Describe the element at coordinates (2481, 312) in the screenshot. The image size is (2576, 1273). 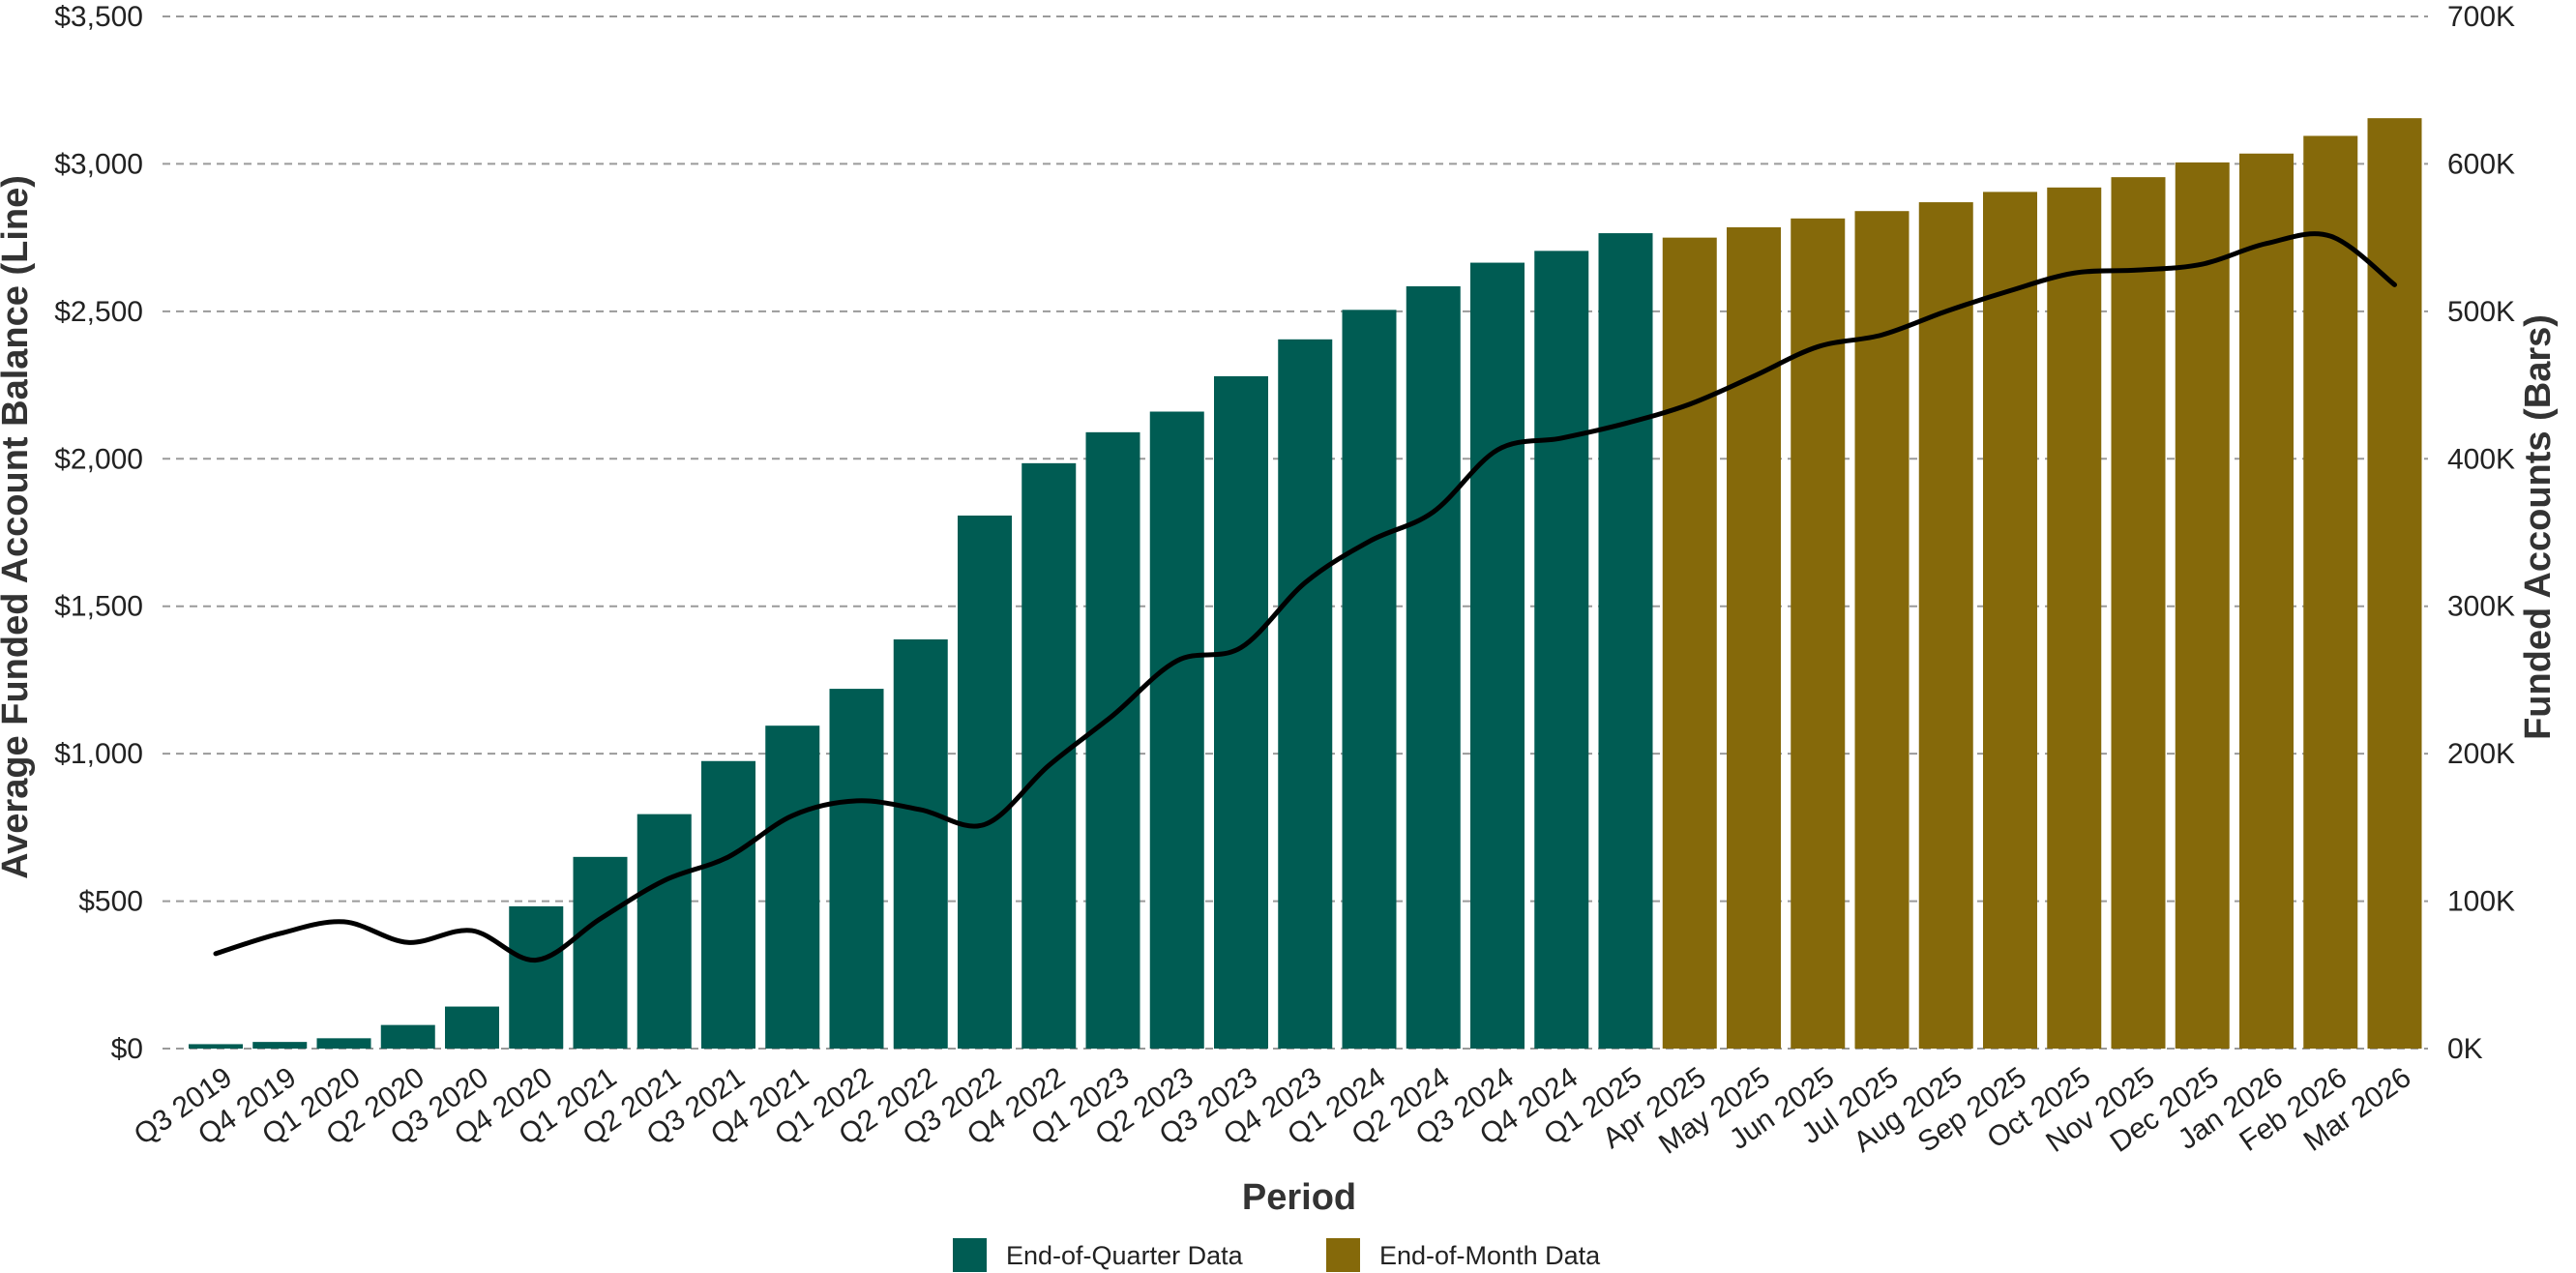
I see `right-tick-label: 500K` at that location.